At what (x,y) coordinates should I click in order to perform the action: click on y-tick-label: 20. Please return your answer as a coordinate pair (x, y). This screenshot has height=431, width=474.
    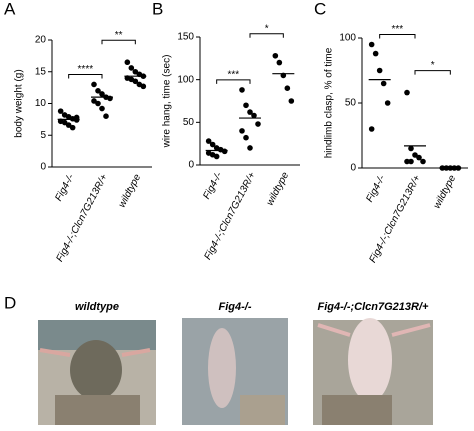
    Looking at the image, I should click on (41, 40).